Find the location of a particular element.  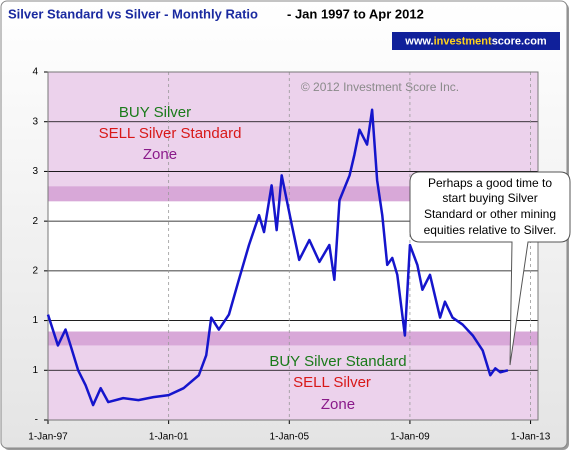

badge-part: investment is located at coordinates (463, 41).